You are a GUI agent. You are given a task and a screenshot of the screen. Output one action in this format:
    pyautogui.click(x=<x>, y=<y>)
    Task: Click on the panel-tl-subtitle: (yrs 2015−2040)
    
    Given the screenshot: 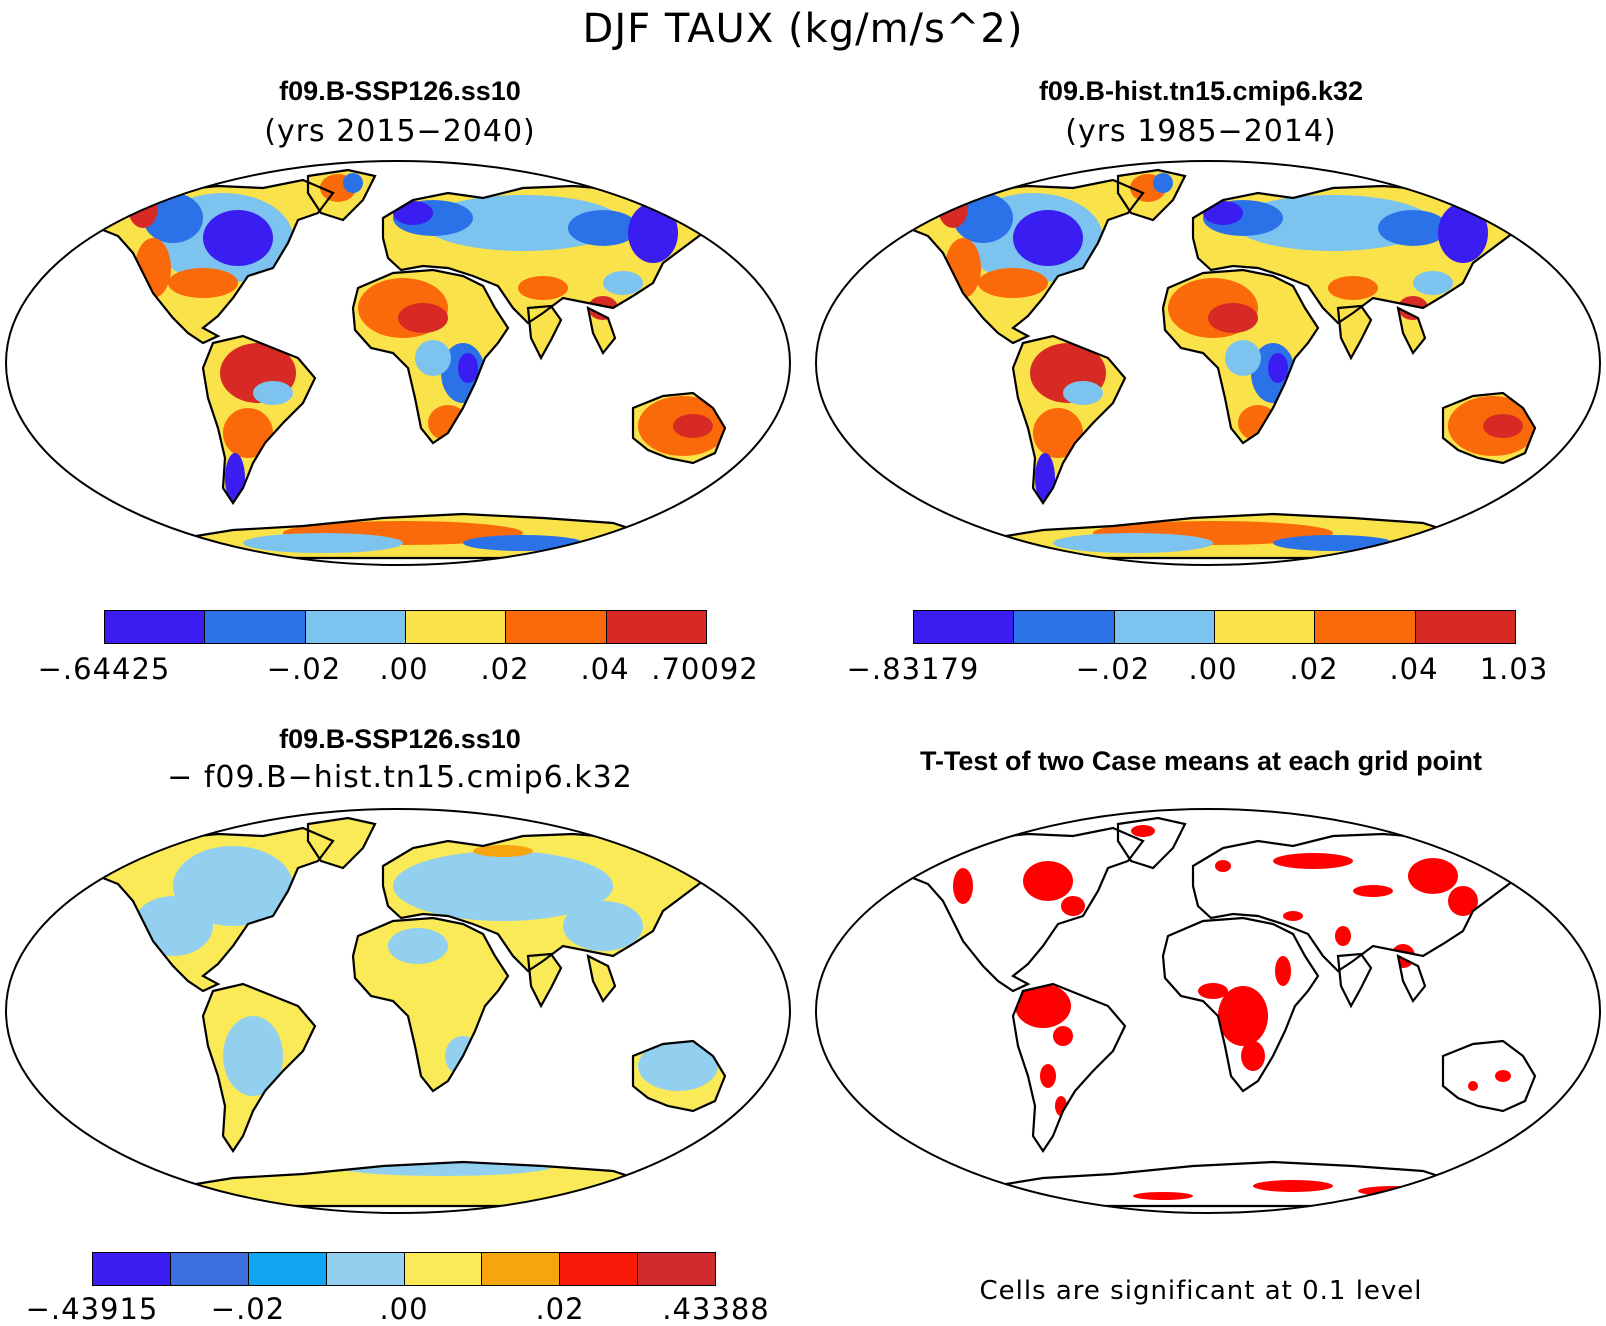 What is the action you would take?
    pyautogui.click(x=400, y=131)
    